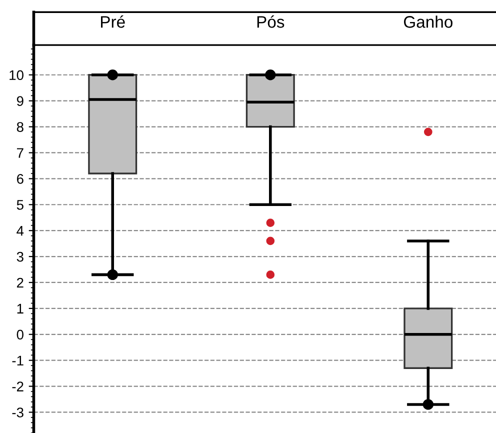 The image size is (496, 433). I want to click on y-tick-label: 1, so click(20, 309).